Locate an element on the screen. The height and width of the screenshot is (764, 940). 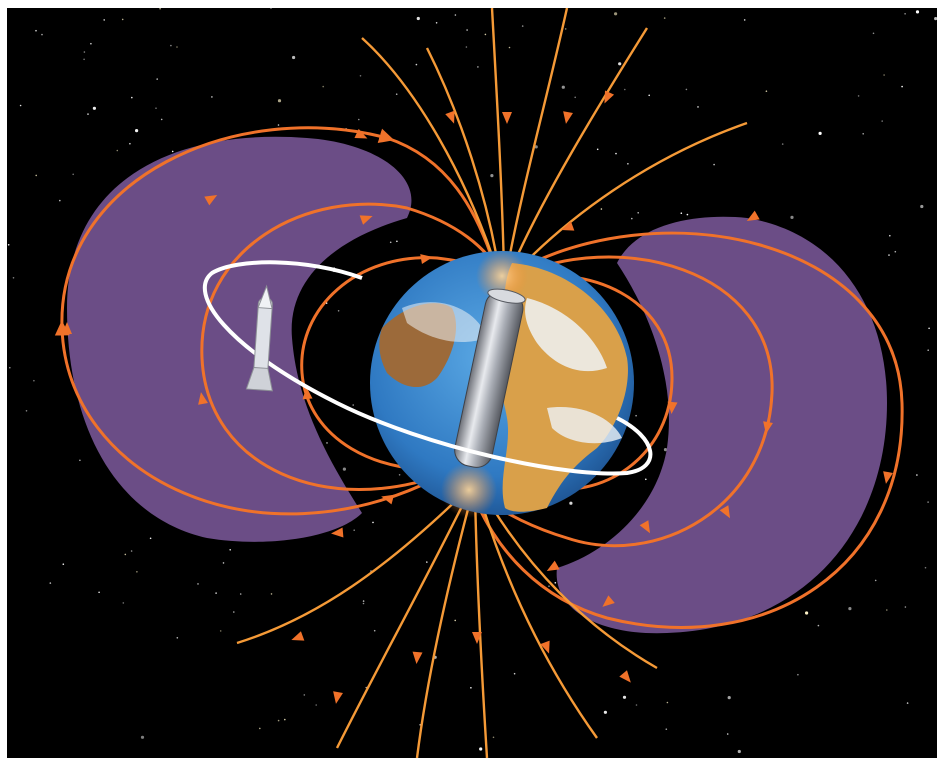
satellite-orbit is located at coordinates (427, 368).